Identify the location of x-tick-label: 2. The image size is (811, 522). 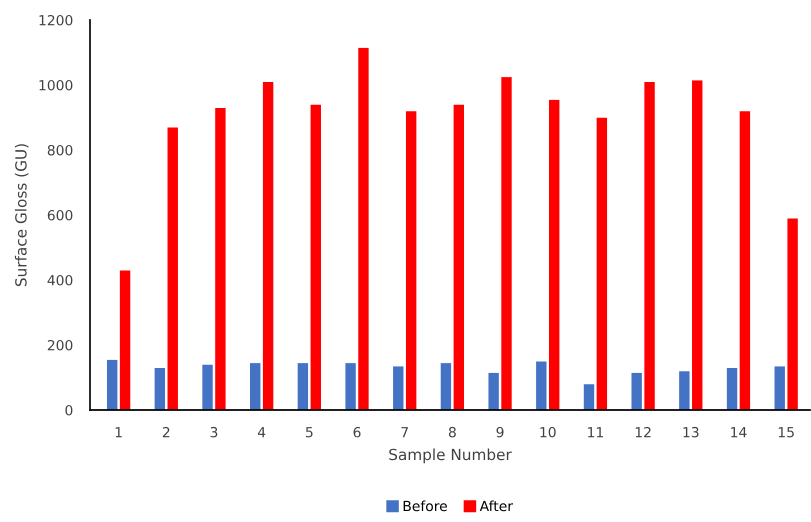
(166, 432).